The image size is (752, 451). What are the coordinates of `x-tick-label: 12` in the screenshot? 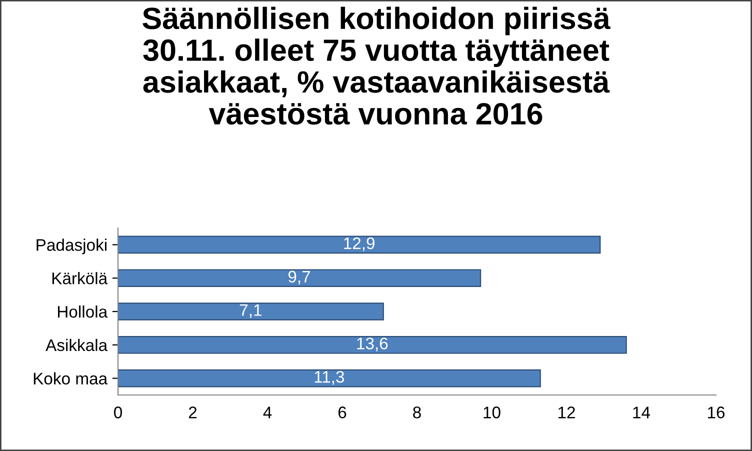 It's located at (566, 412).